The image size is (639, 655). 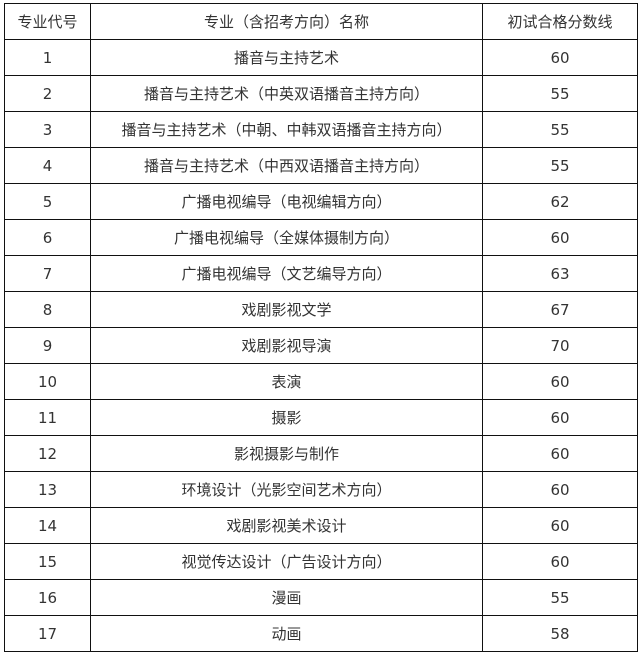 I want to click on cell-code: 10, so click(x=47, y=381).